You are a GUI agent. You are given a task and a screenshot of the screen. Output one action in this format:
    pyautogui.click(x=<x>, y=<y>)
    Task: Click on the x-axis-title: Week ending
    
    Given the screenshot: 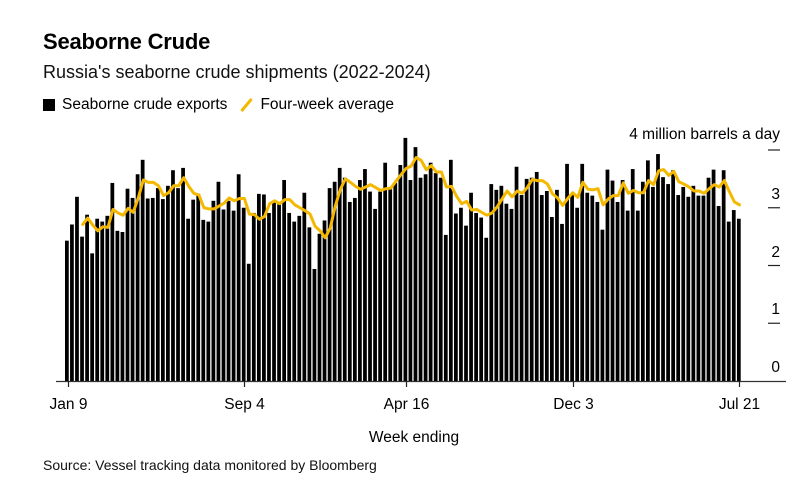 What is the action you would take?
    pyautogui.click(x=414, y=437)
    